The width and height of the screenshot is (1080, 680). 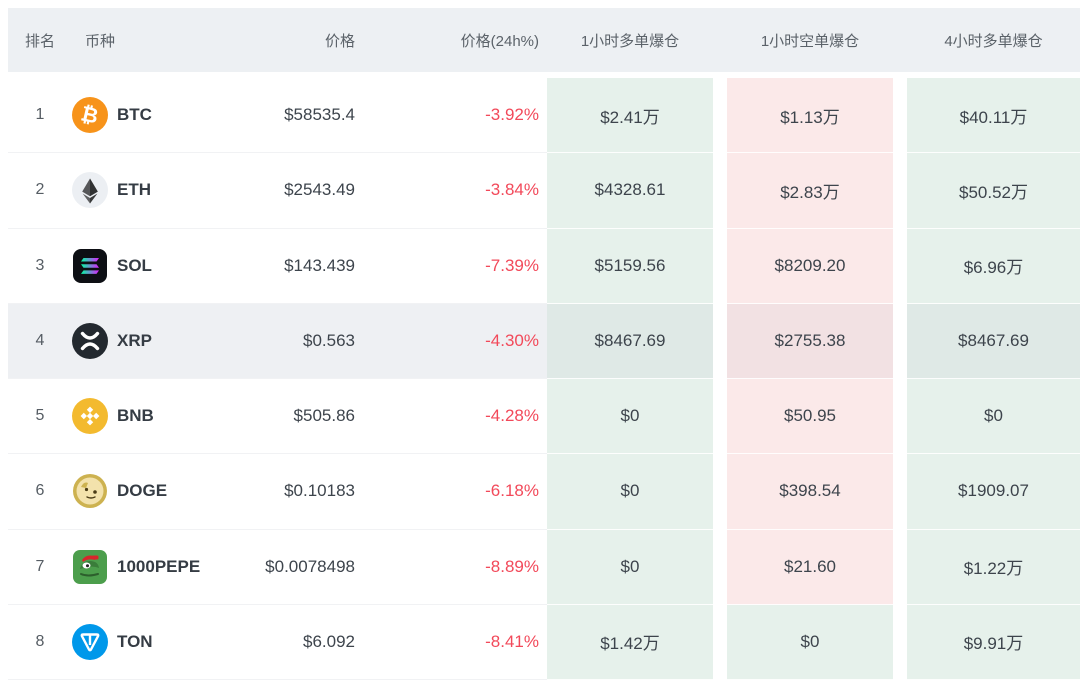 What do you see at coordinates (159, 566) in the screenshot?
I see `coin-name: 1000PEPE` at bounding box center [159, 566].